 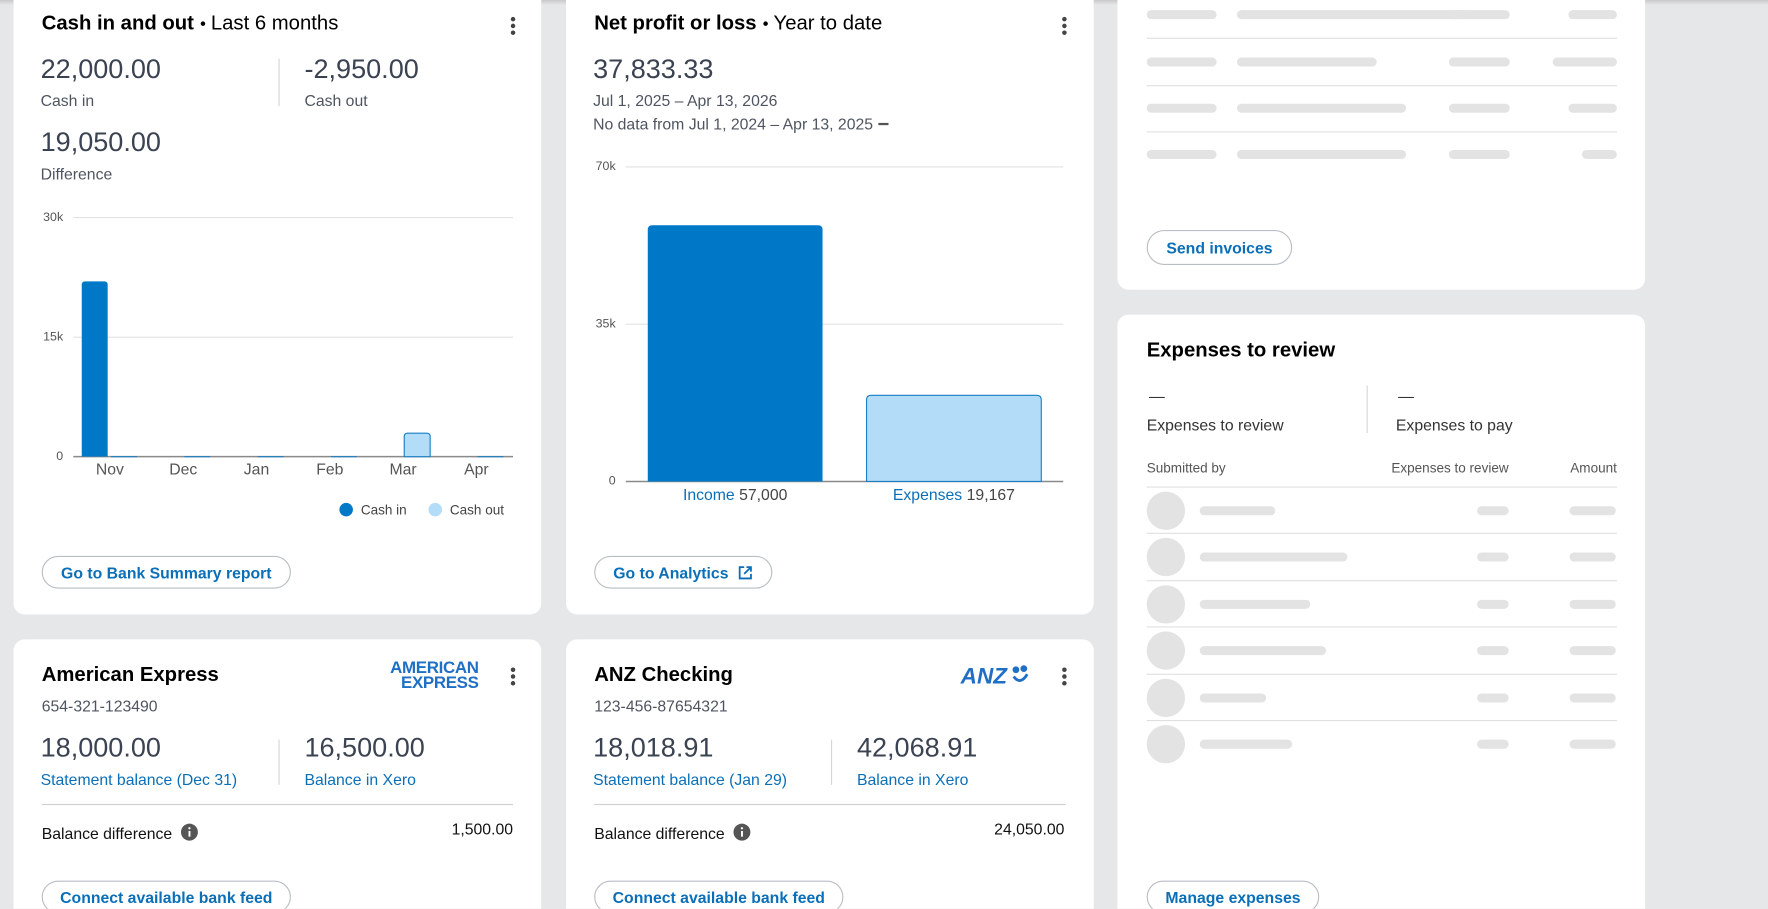 I want to click on comparison: No data from Jul 1, 2024 – Apr 13, 2025, so click(x=733, y=124).